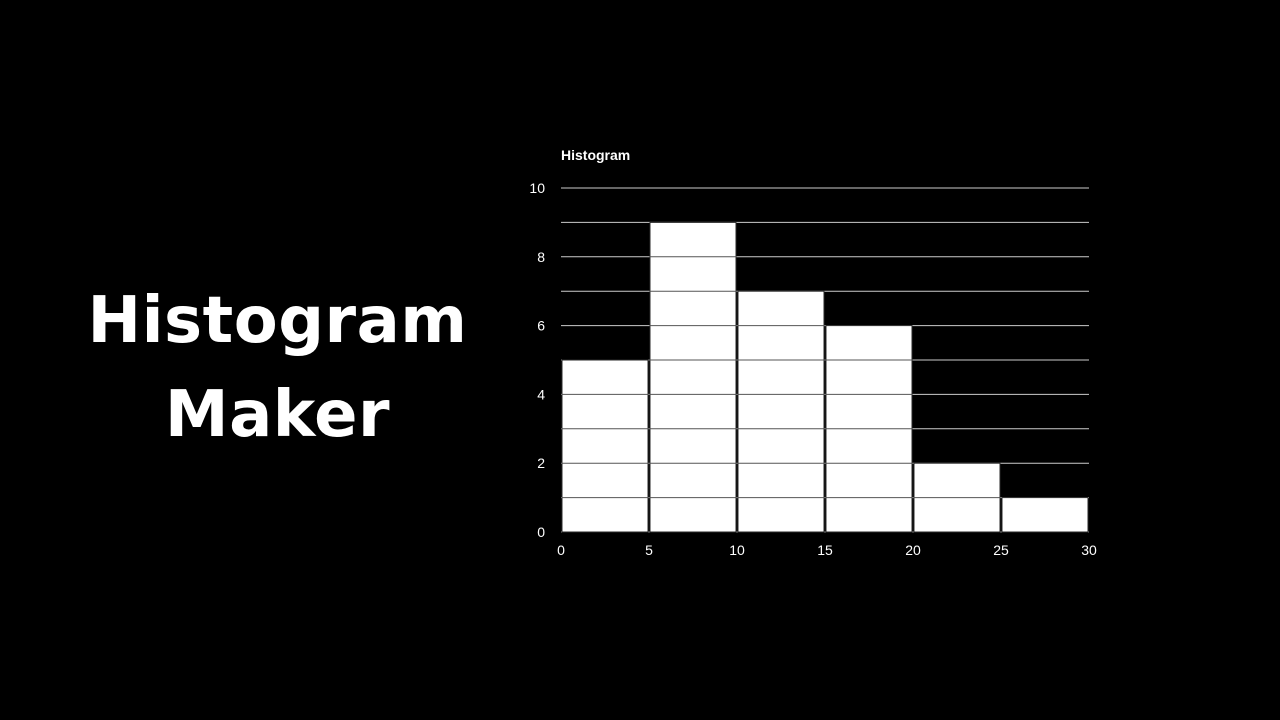 Image resolution: width=1280 pixels, height=720 pixels. I want to click on y-tick-label: 0, so click(541, 532).